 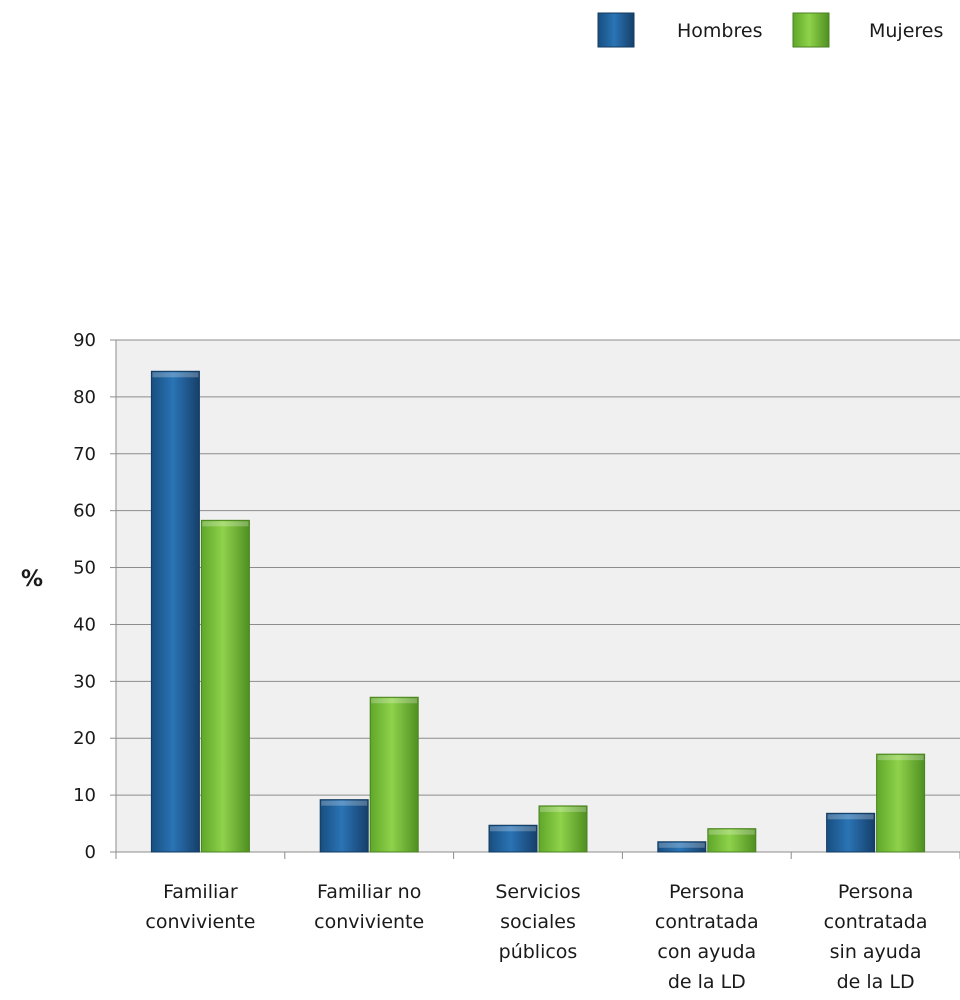 I want to click on y-tick-label: 40, so click(x=84, y=624).